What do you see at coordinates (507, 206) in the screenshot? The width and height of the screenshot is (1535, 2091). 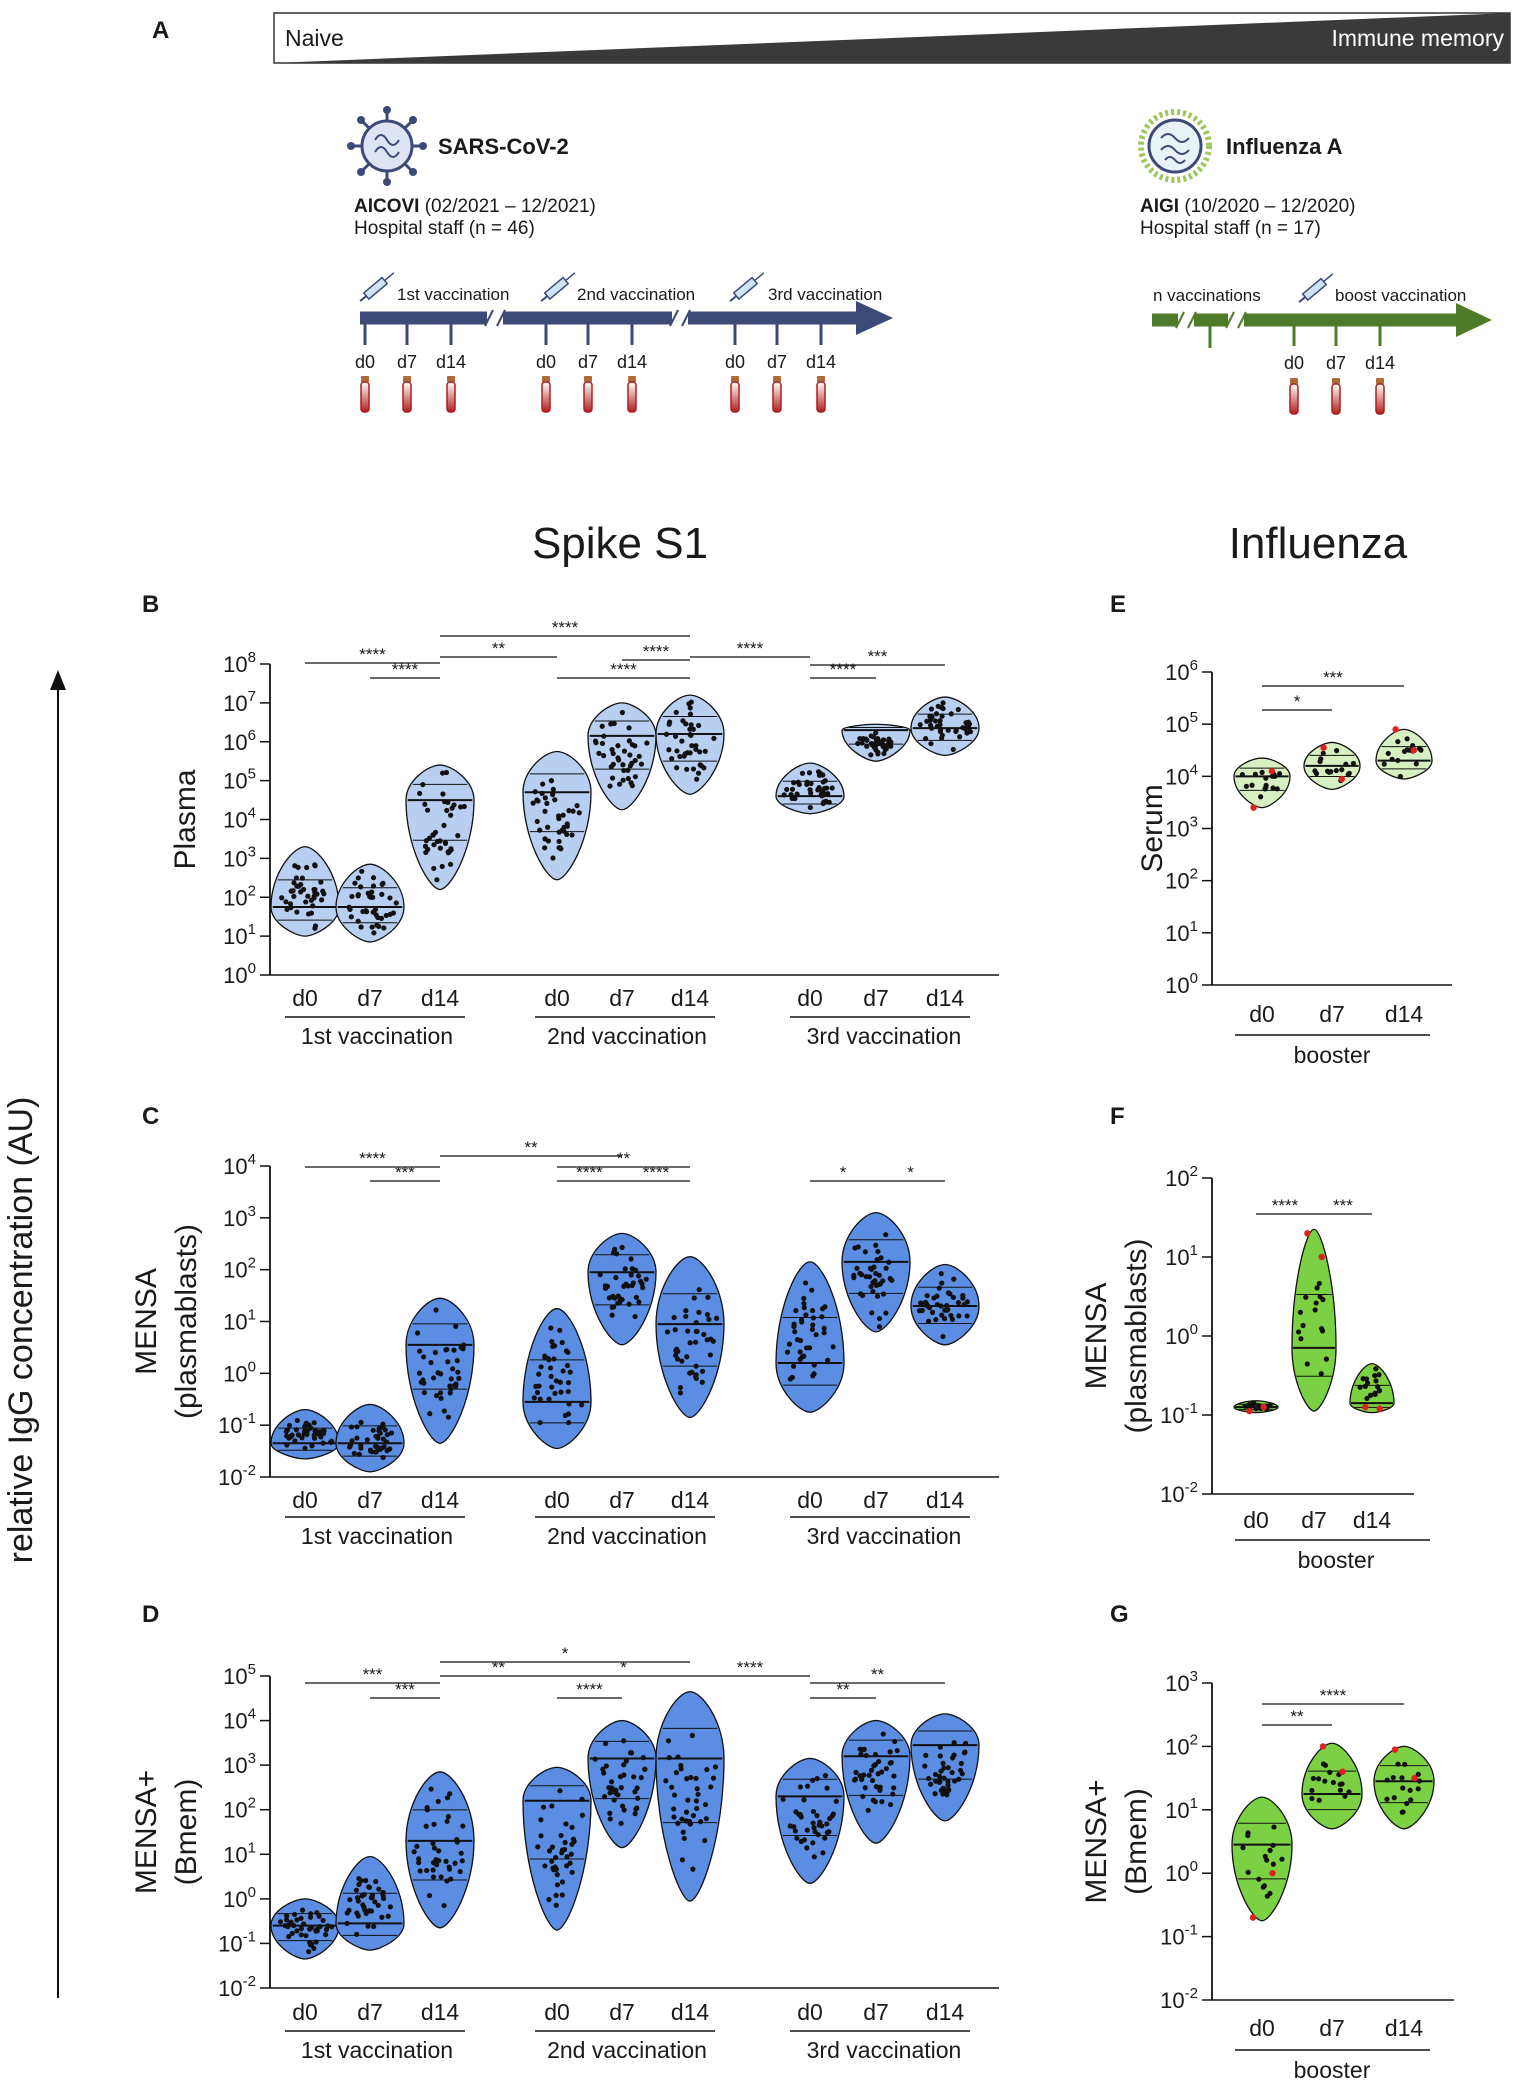 I see `sars-study-period: (02/2021 – 12/2021)` at bounding box center [507, 206].